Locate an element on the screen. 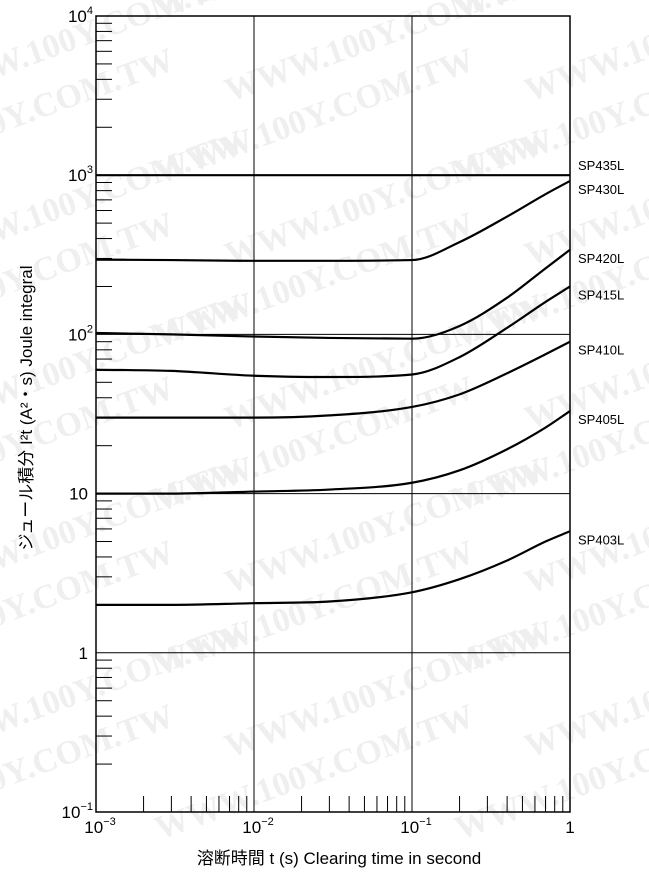 The image size is (649, 874). y-tick-label: 10⁻¹ is located at coordinates (77, 811).